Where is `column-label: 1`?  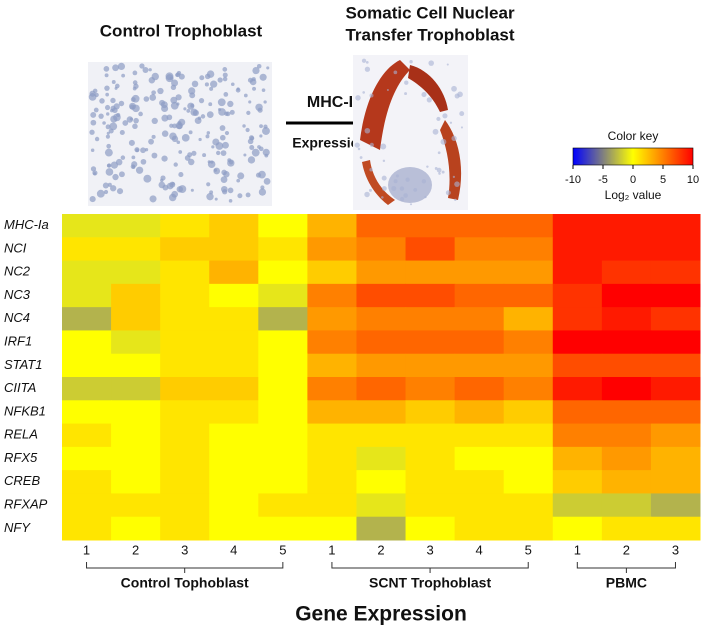
column-label: 1 is located at coordinates (331, 549).